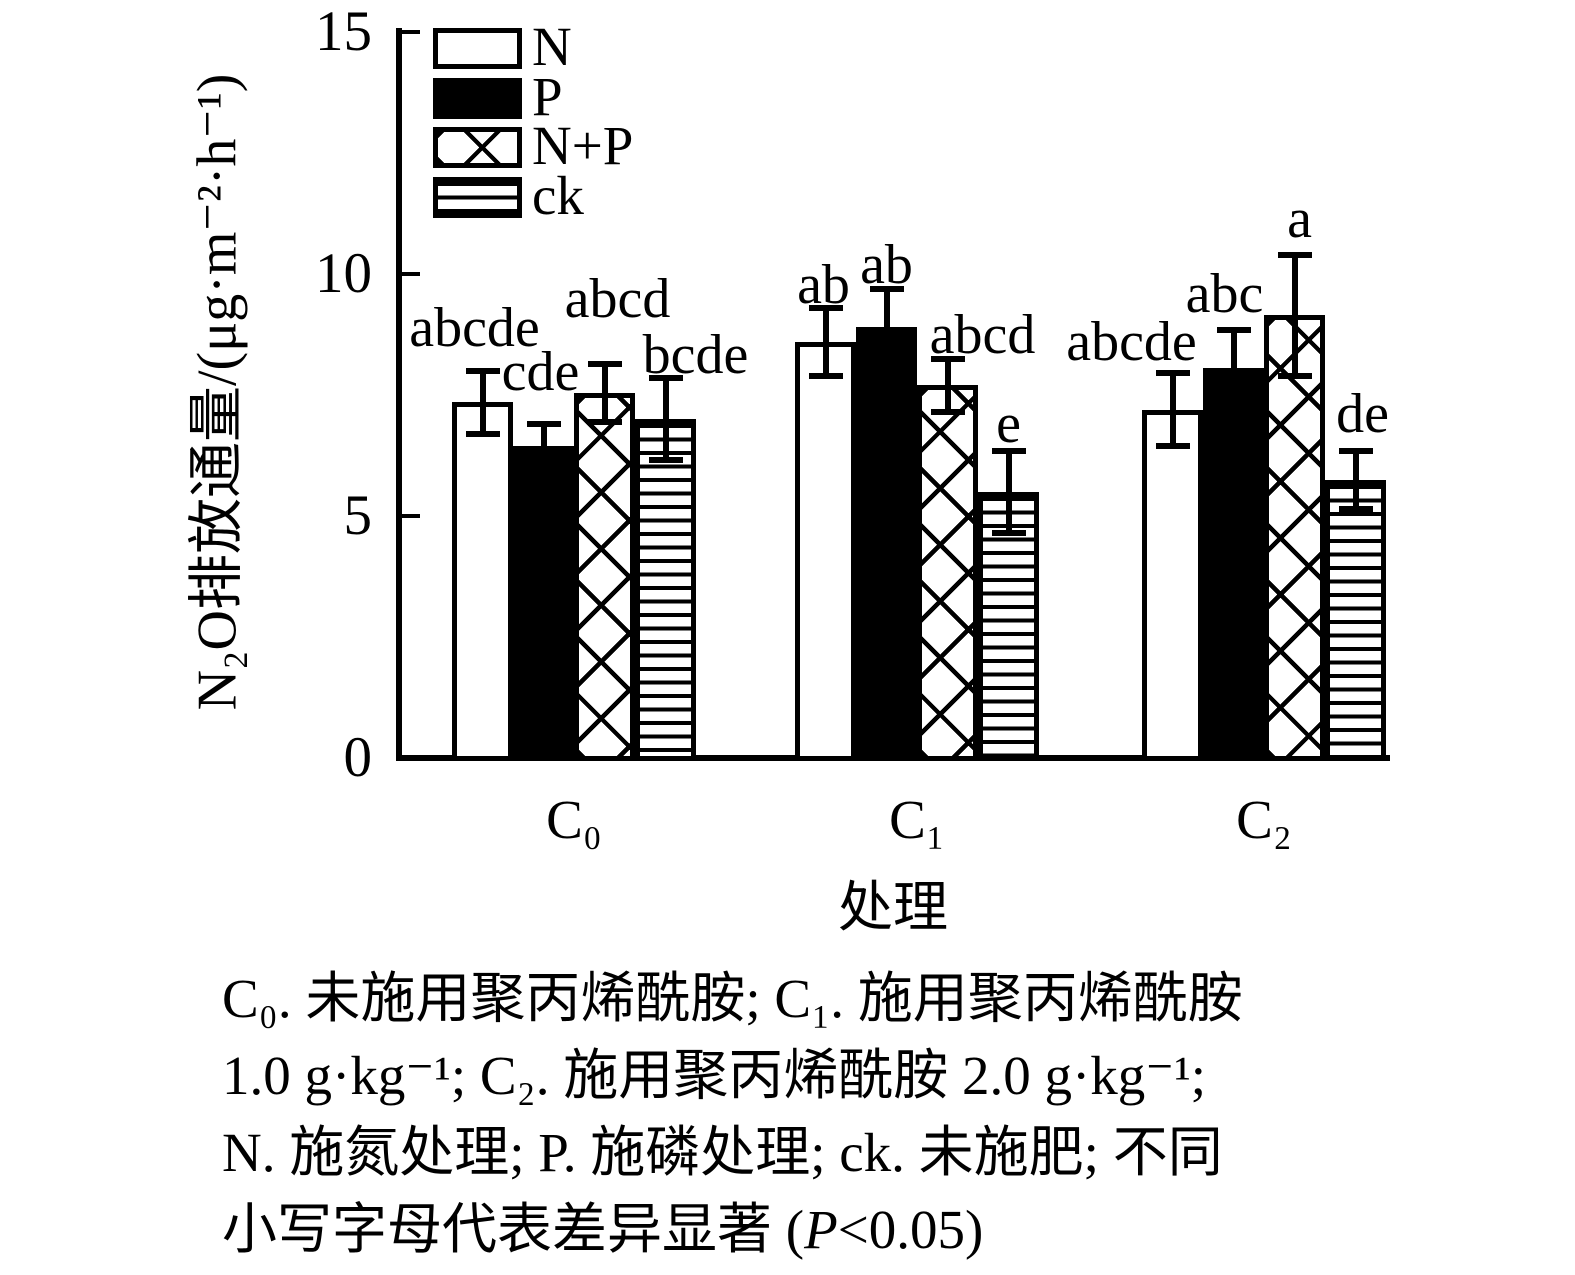 Image resolution: width=1575 pixels, height=1275 pixels. Describe the element at coordinates (343, 31) in the screenshot. I see `y-tick-label-15: 15` at that location.